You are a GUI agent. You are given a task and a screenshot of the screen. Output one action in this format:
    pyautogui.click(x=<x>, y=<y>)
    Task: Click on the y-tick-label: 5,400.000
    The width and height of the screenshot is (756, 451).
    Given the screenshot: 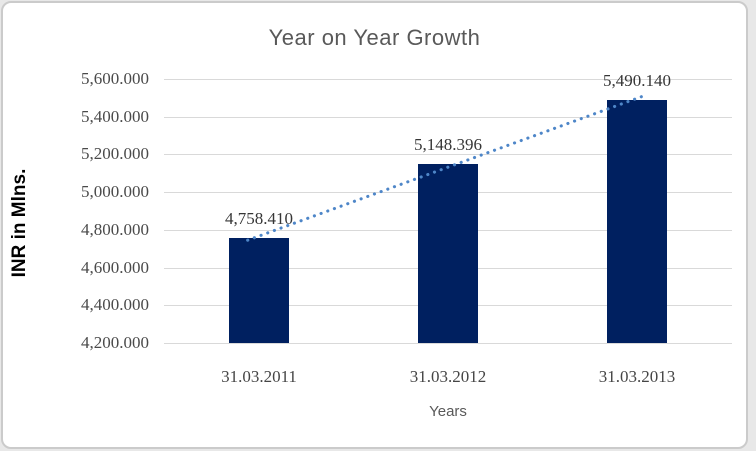 What is the action you would take?
    pyautogui.click(x=115, y=116)
    